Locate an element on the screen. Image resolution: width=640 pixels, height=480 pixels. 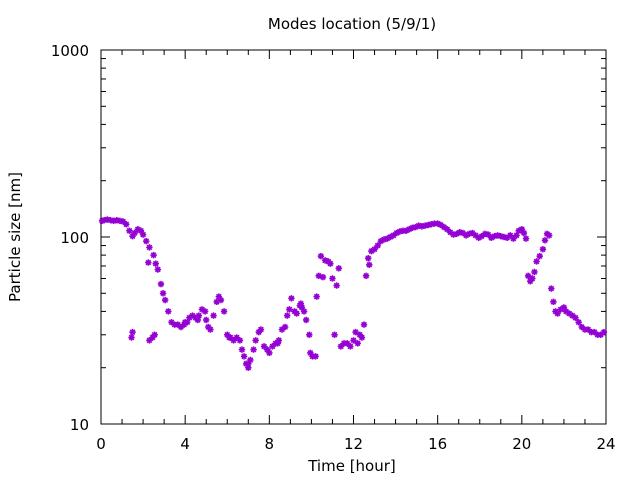
y-axis-label: Particle size [nm] is located at coordinates (15, 237).